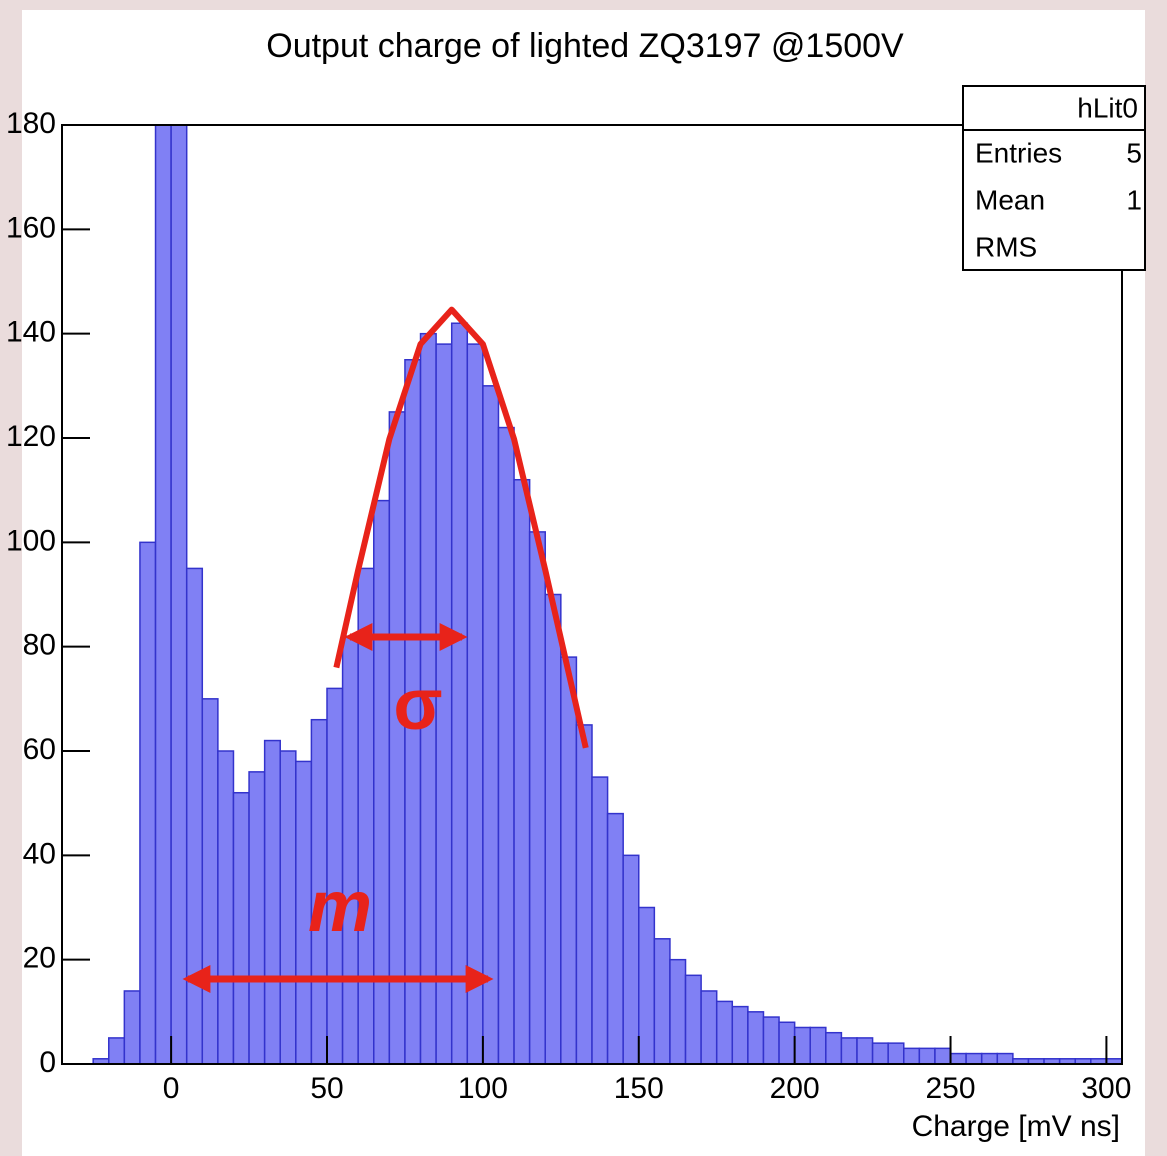 Image resolution: width=1167 pixels, height=1156 pixels. I want to click on stats-value: 5, so click(1134, 152).